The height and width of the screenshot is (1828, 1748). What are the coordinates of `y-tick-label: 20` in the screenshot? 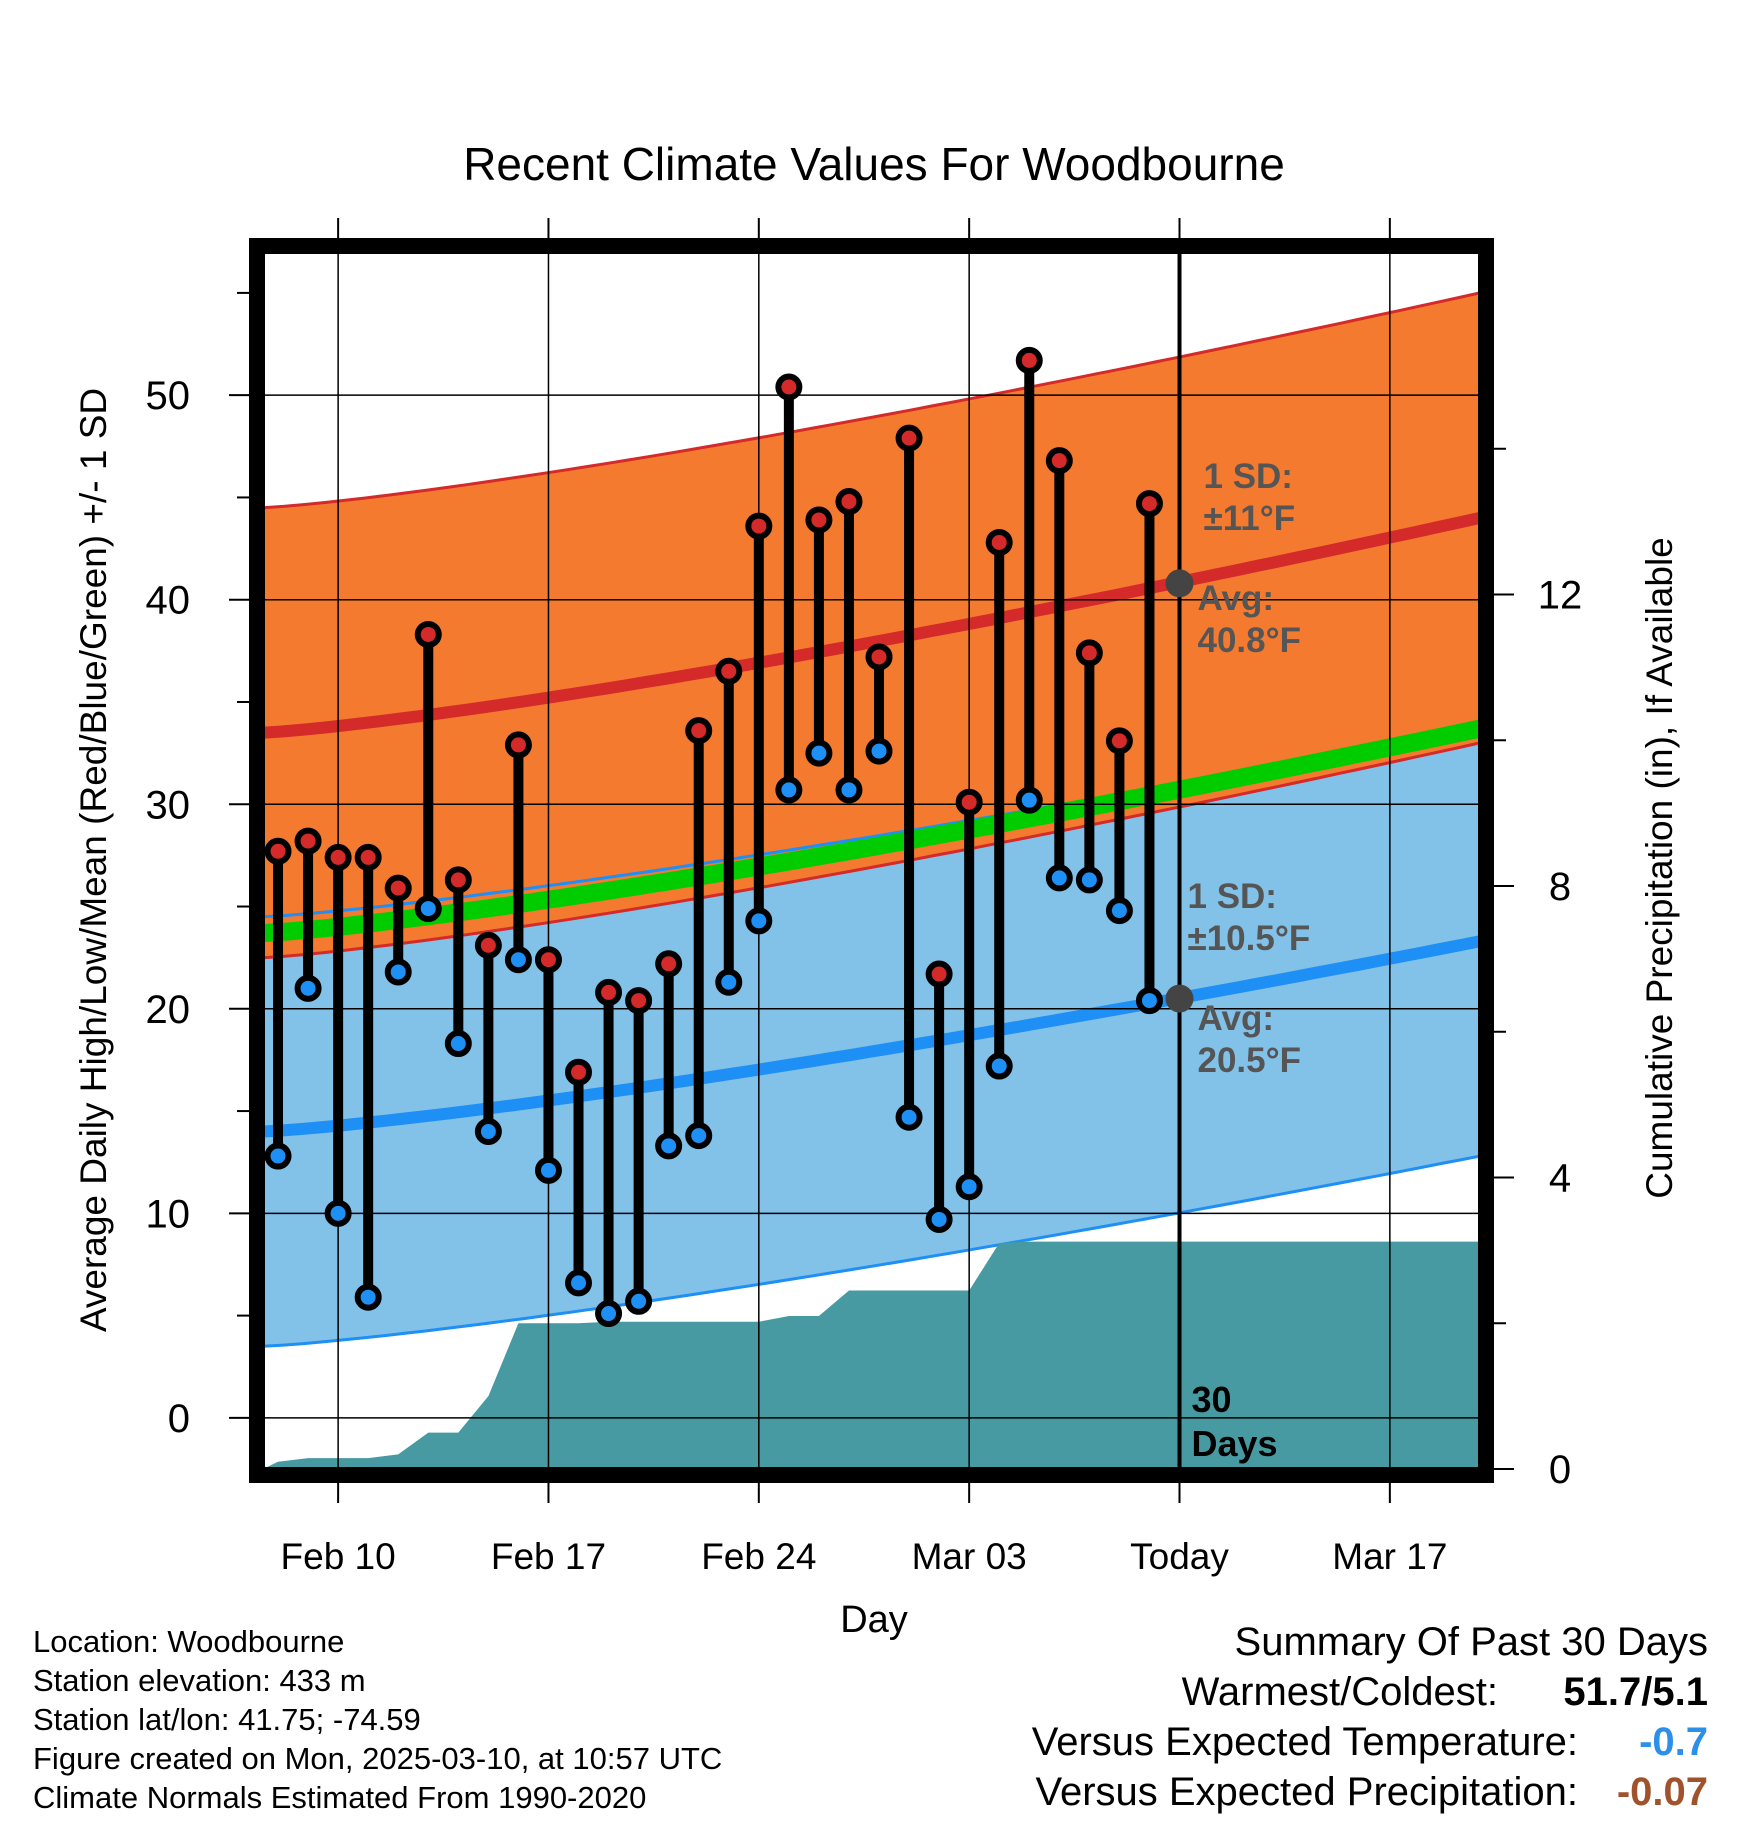 It's located at (168, 1010).